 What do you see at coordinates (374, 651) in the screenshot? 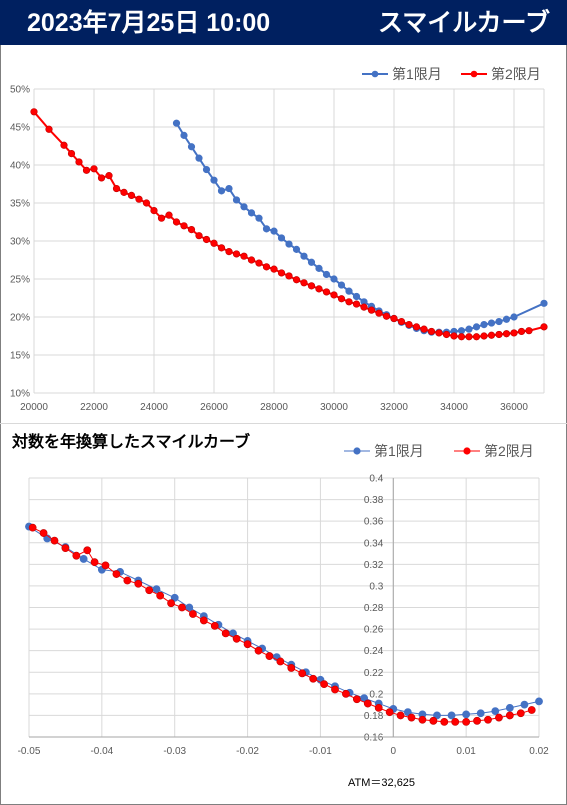
I see `chart2-y-tick-label: 0.24` at bounding box center [374, 651].